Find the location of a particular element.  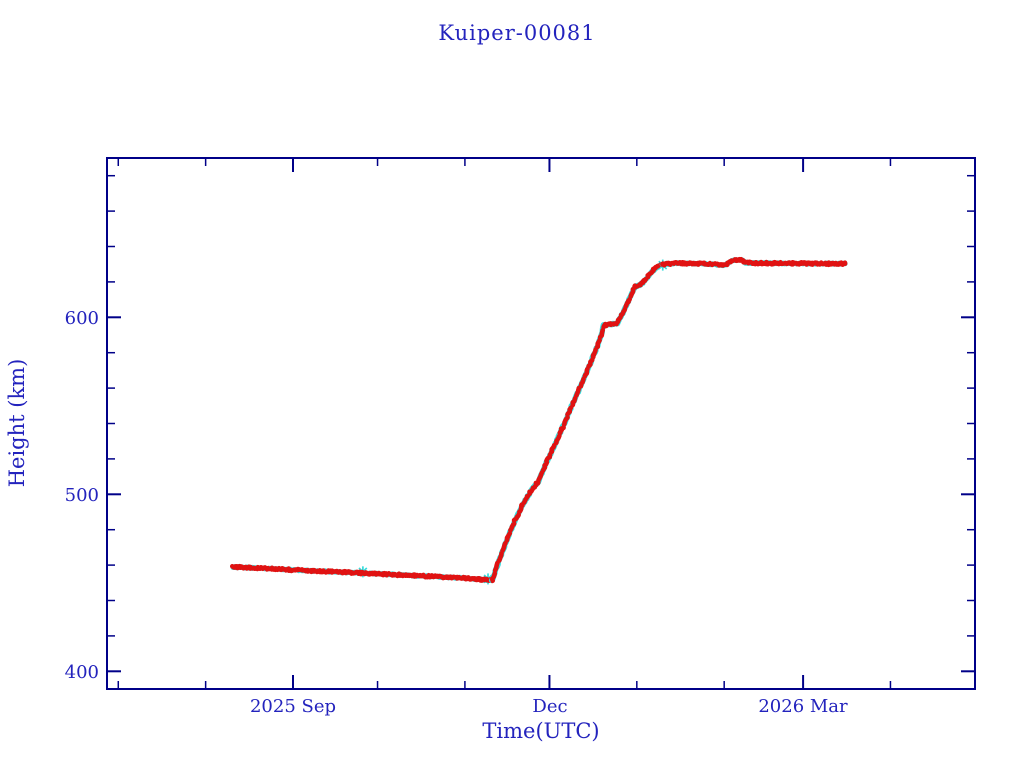

y-tick-label-500: 500 is located at coordinates (82, 495).